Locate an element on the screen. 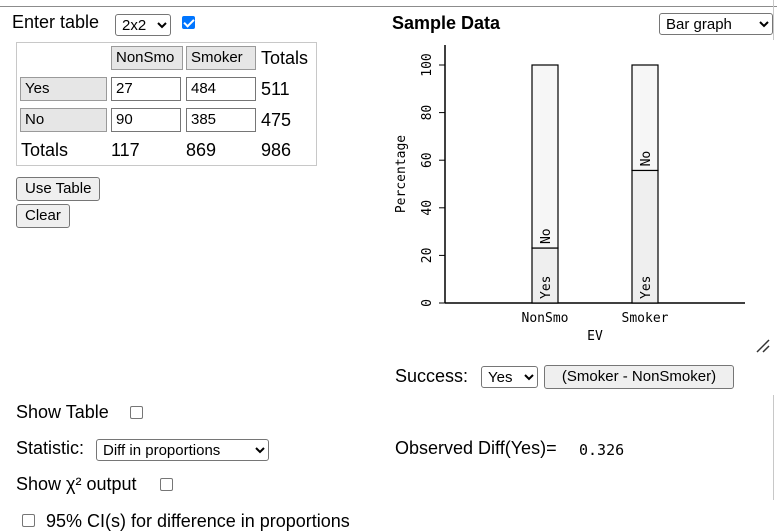 The width and height of the screenshot is (777, 532). cell-no-smoker: 385 is located at coordinates (221, 120).